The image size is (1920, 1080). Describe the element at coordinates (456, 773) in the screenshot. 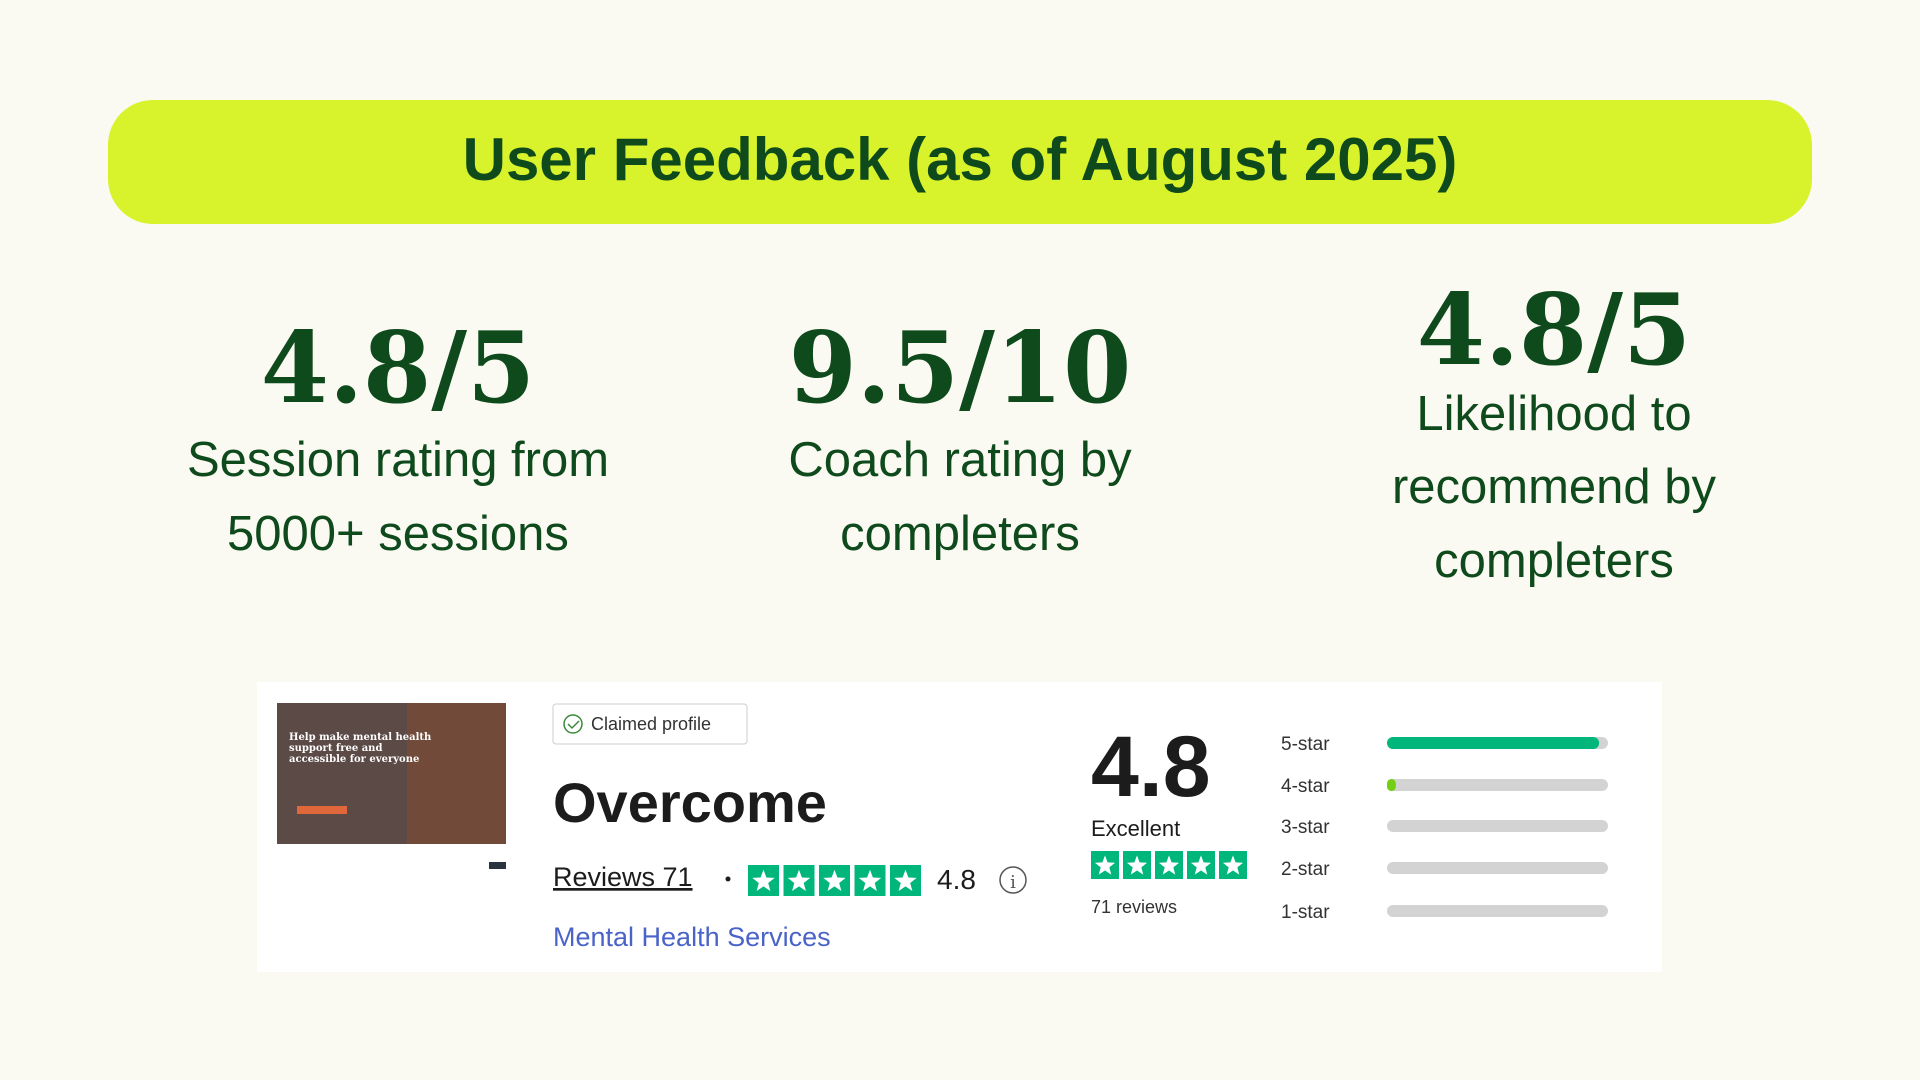

I see `thumbnail-figure` at that location.